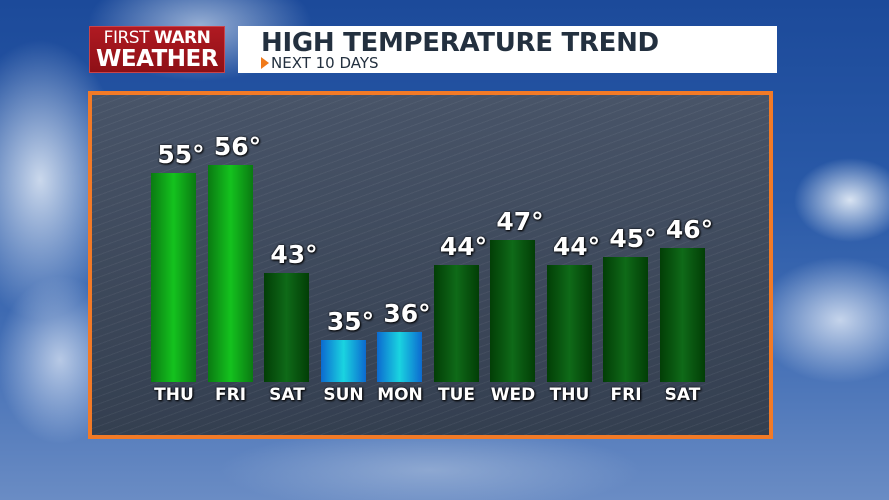 The image size is (889, 500). What do you see at coordinates (689, 230) in the screenshot?
I see `temperature-label: 46°` at bounding box center [689, 230].